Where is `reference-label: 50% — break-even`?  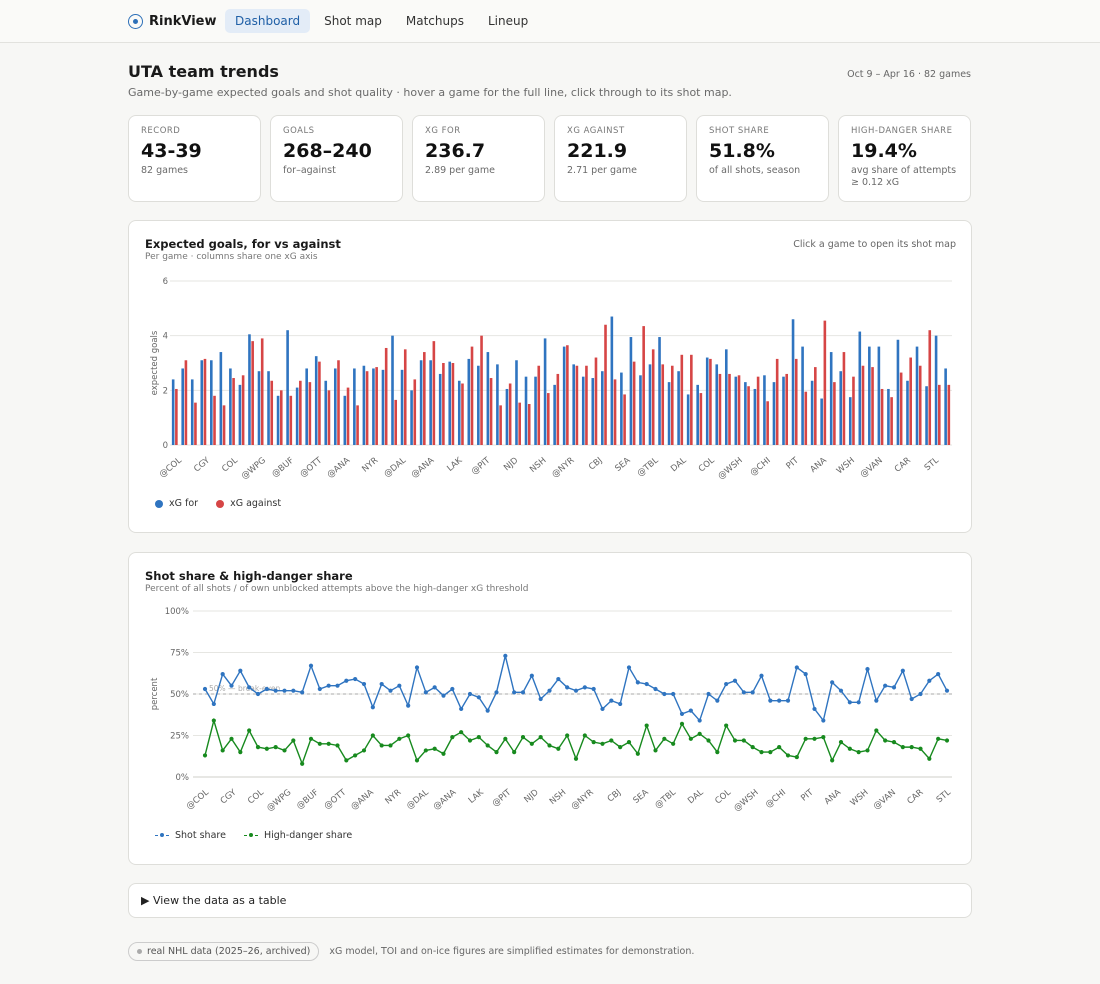 reference-label: 50% — break-even is located at coordinates (245, 688).